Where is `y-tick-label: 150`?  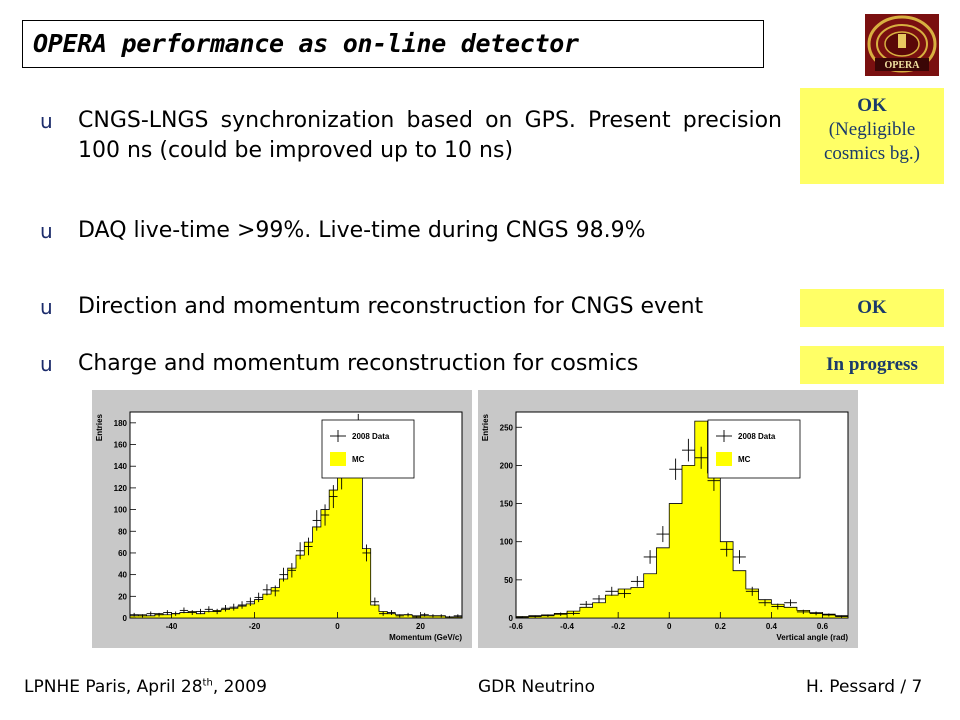
y-tick-label: 150 is located at coordinates (507, 504).